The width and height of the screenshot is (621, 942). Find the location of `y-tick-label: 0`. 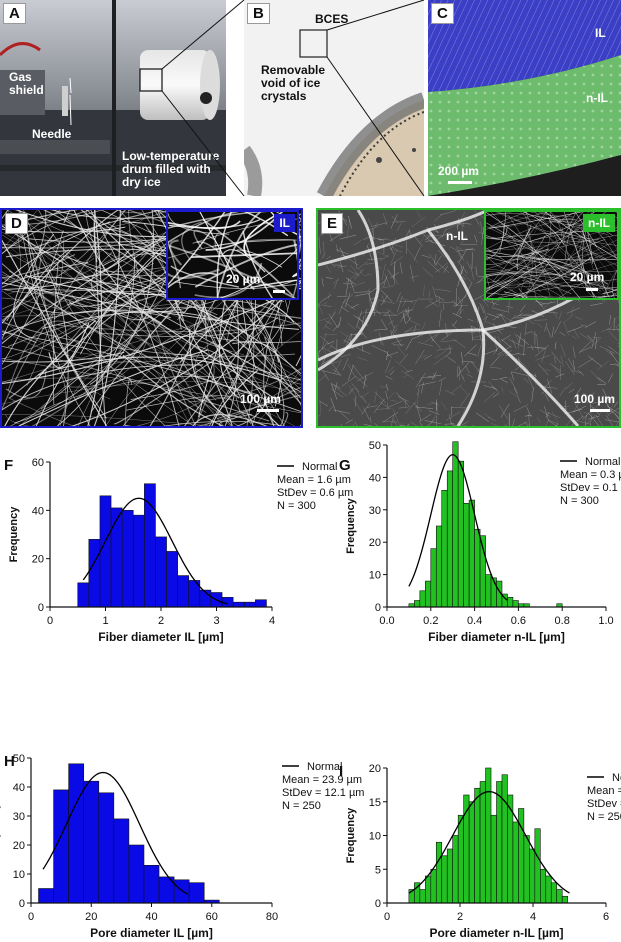

y-tick-label: 0 is located at coordinates (41, 608).